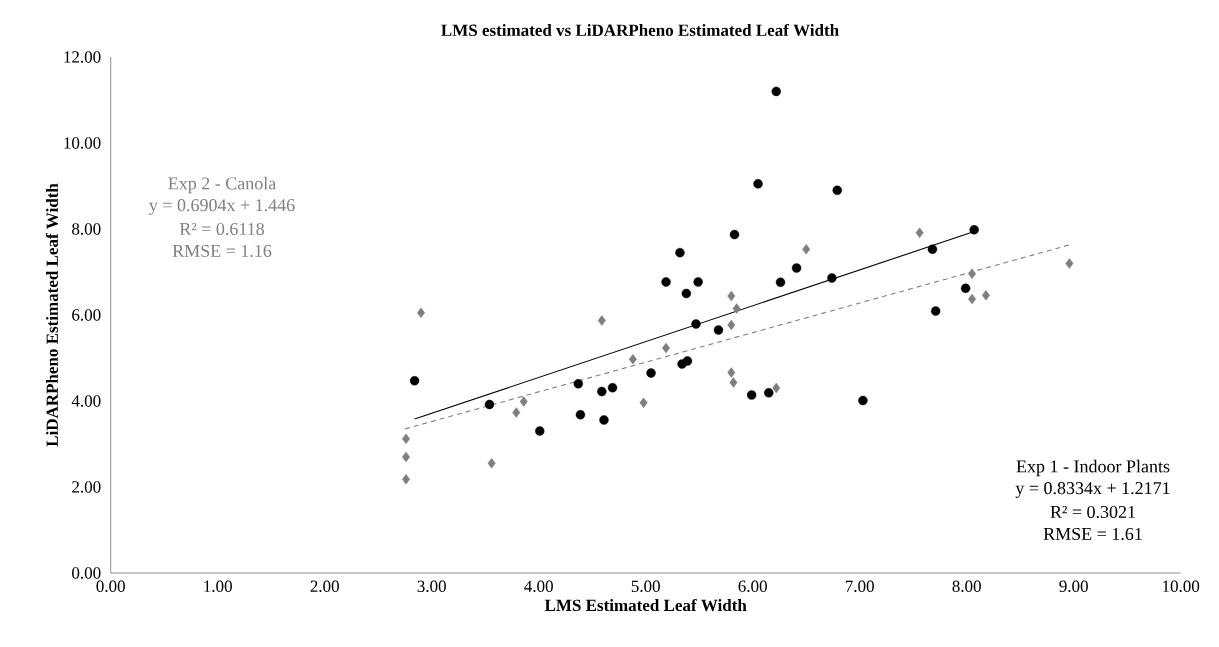 Image resolution: width=1219 pixels, height=647 pixels. I want to click on annotation: R² = 0.6118, so click(222, 229).